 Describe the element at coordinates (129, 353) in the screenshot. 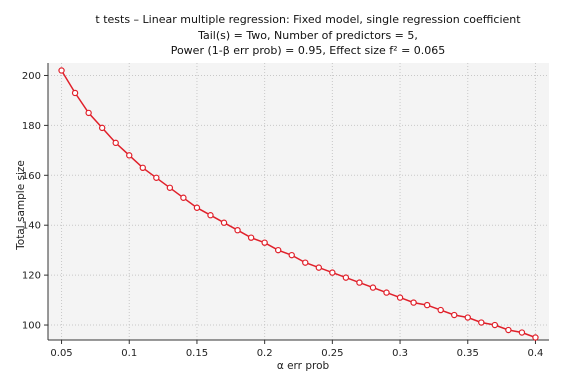

I see `x-tick-label: 0.1` at that location.